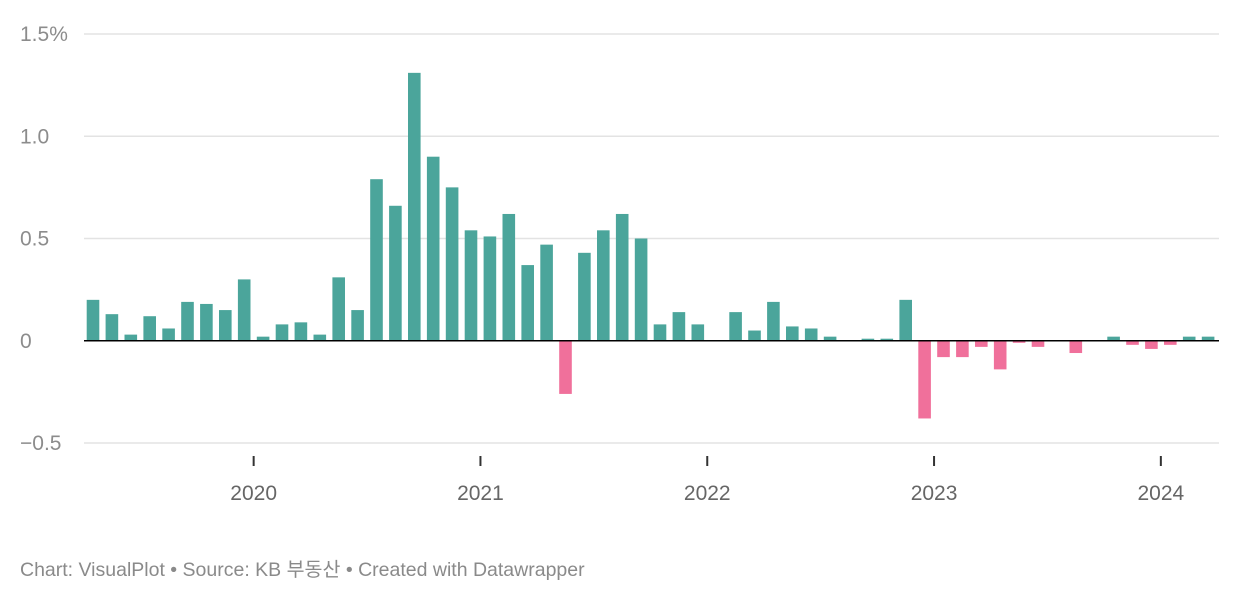 The height and width of the screenshot is (600, 1240). I want to click on y-axis-labels: 1.5% 1.0 0.5 0 −0.5, so click(44, 239).